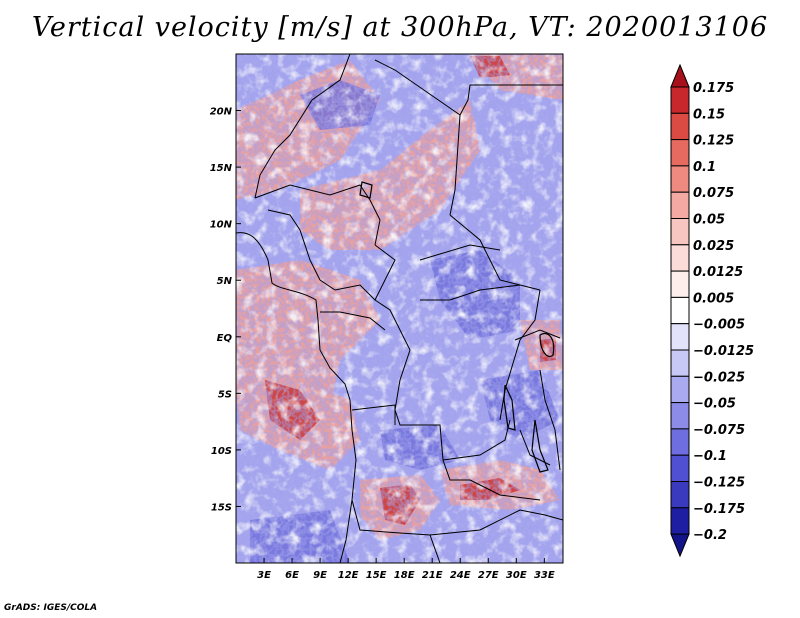  What do you see at coordinates (719, 509) in the screenshot?
I see `colorbar-label: −0.175` at bounding box center [719, 509].